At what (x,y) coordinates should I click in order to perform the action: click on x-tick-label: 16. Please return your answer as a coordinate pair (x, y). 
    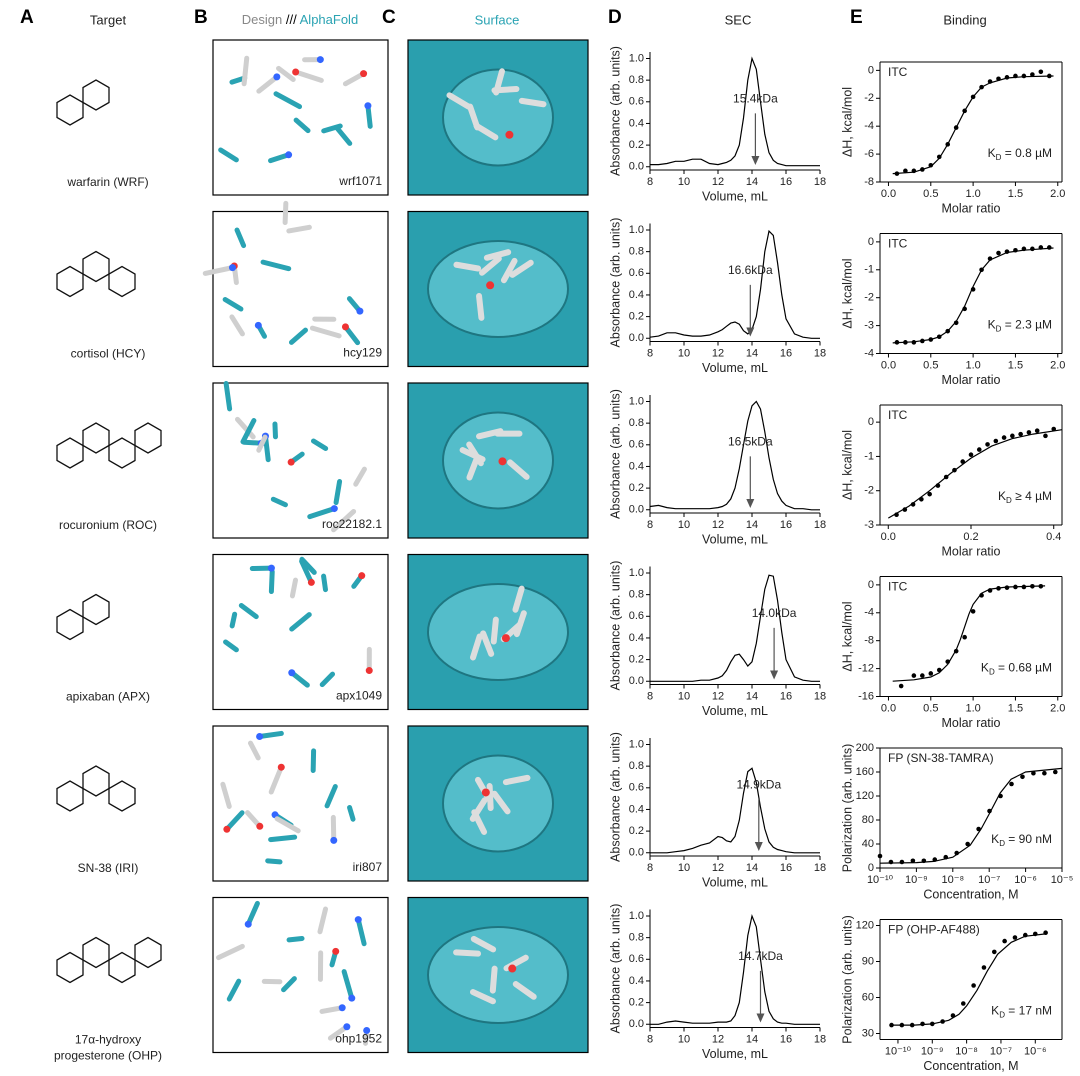
    Looking at the image, I should click on (786, 525).